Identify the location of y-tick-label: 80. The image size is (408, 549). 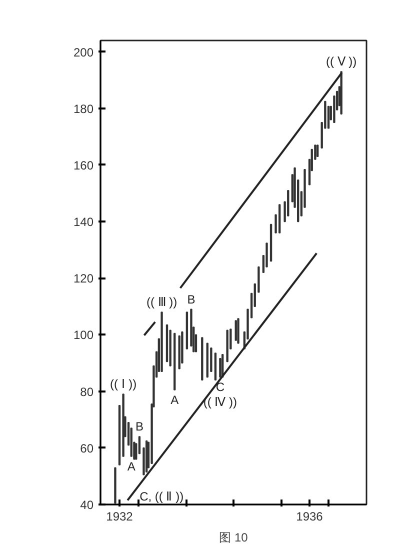
(87, 391).